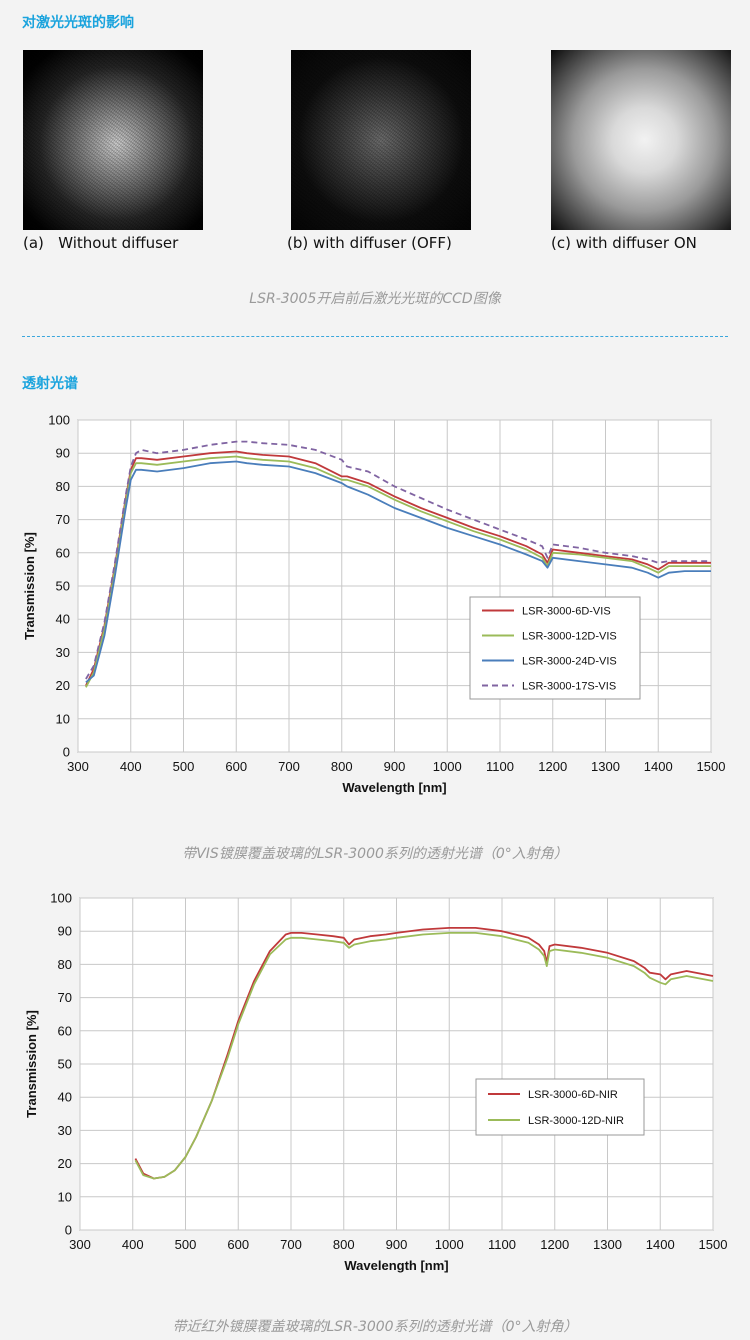 The width and height of the screenshot is (750, 1340). Describe the element at coordinates (569, 687) in the screenshot. I see `legend-label: LSR-3000-17S-VIS` at that location.